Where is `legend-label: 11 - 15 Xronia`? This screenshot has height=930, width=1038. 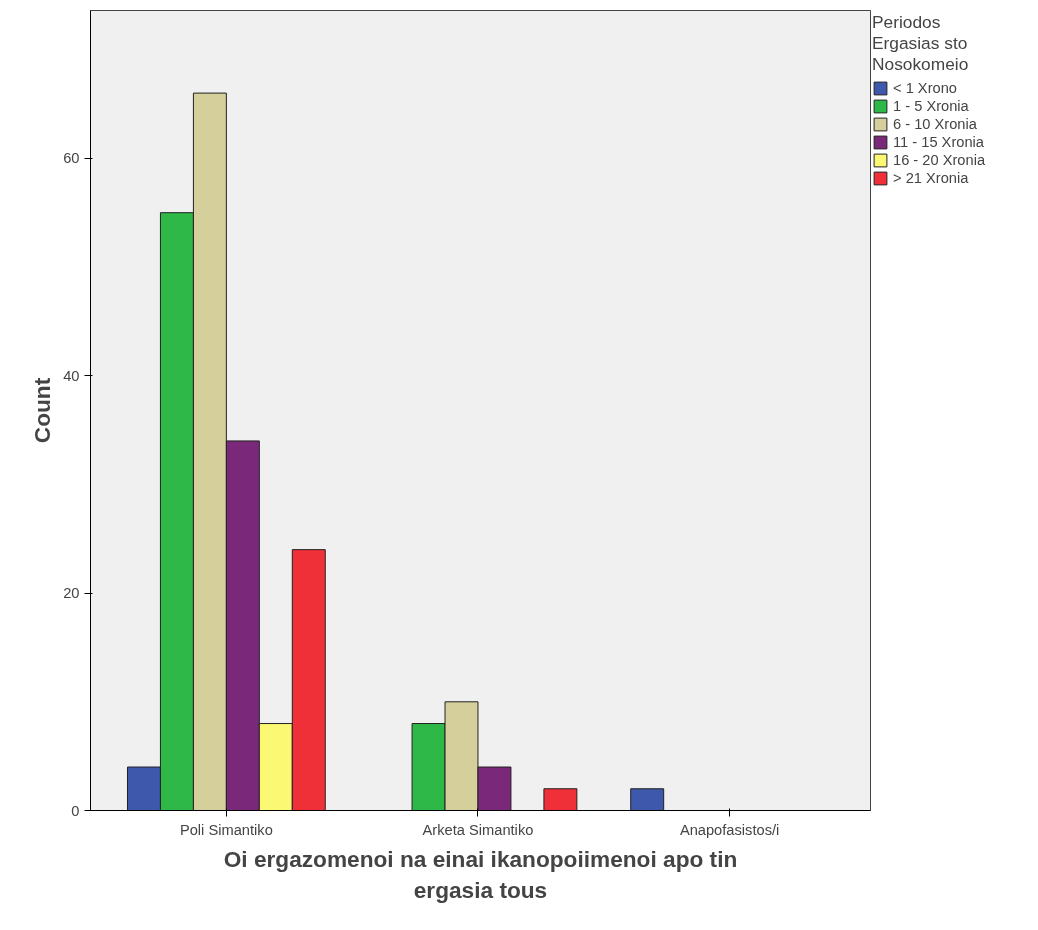 legend-label: 11 - 15 Xronia is located at coordinates (938, 142).